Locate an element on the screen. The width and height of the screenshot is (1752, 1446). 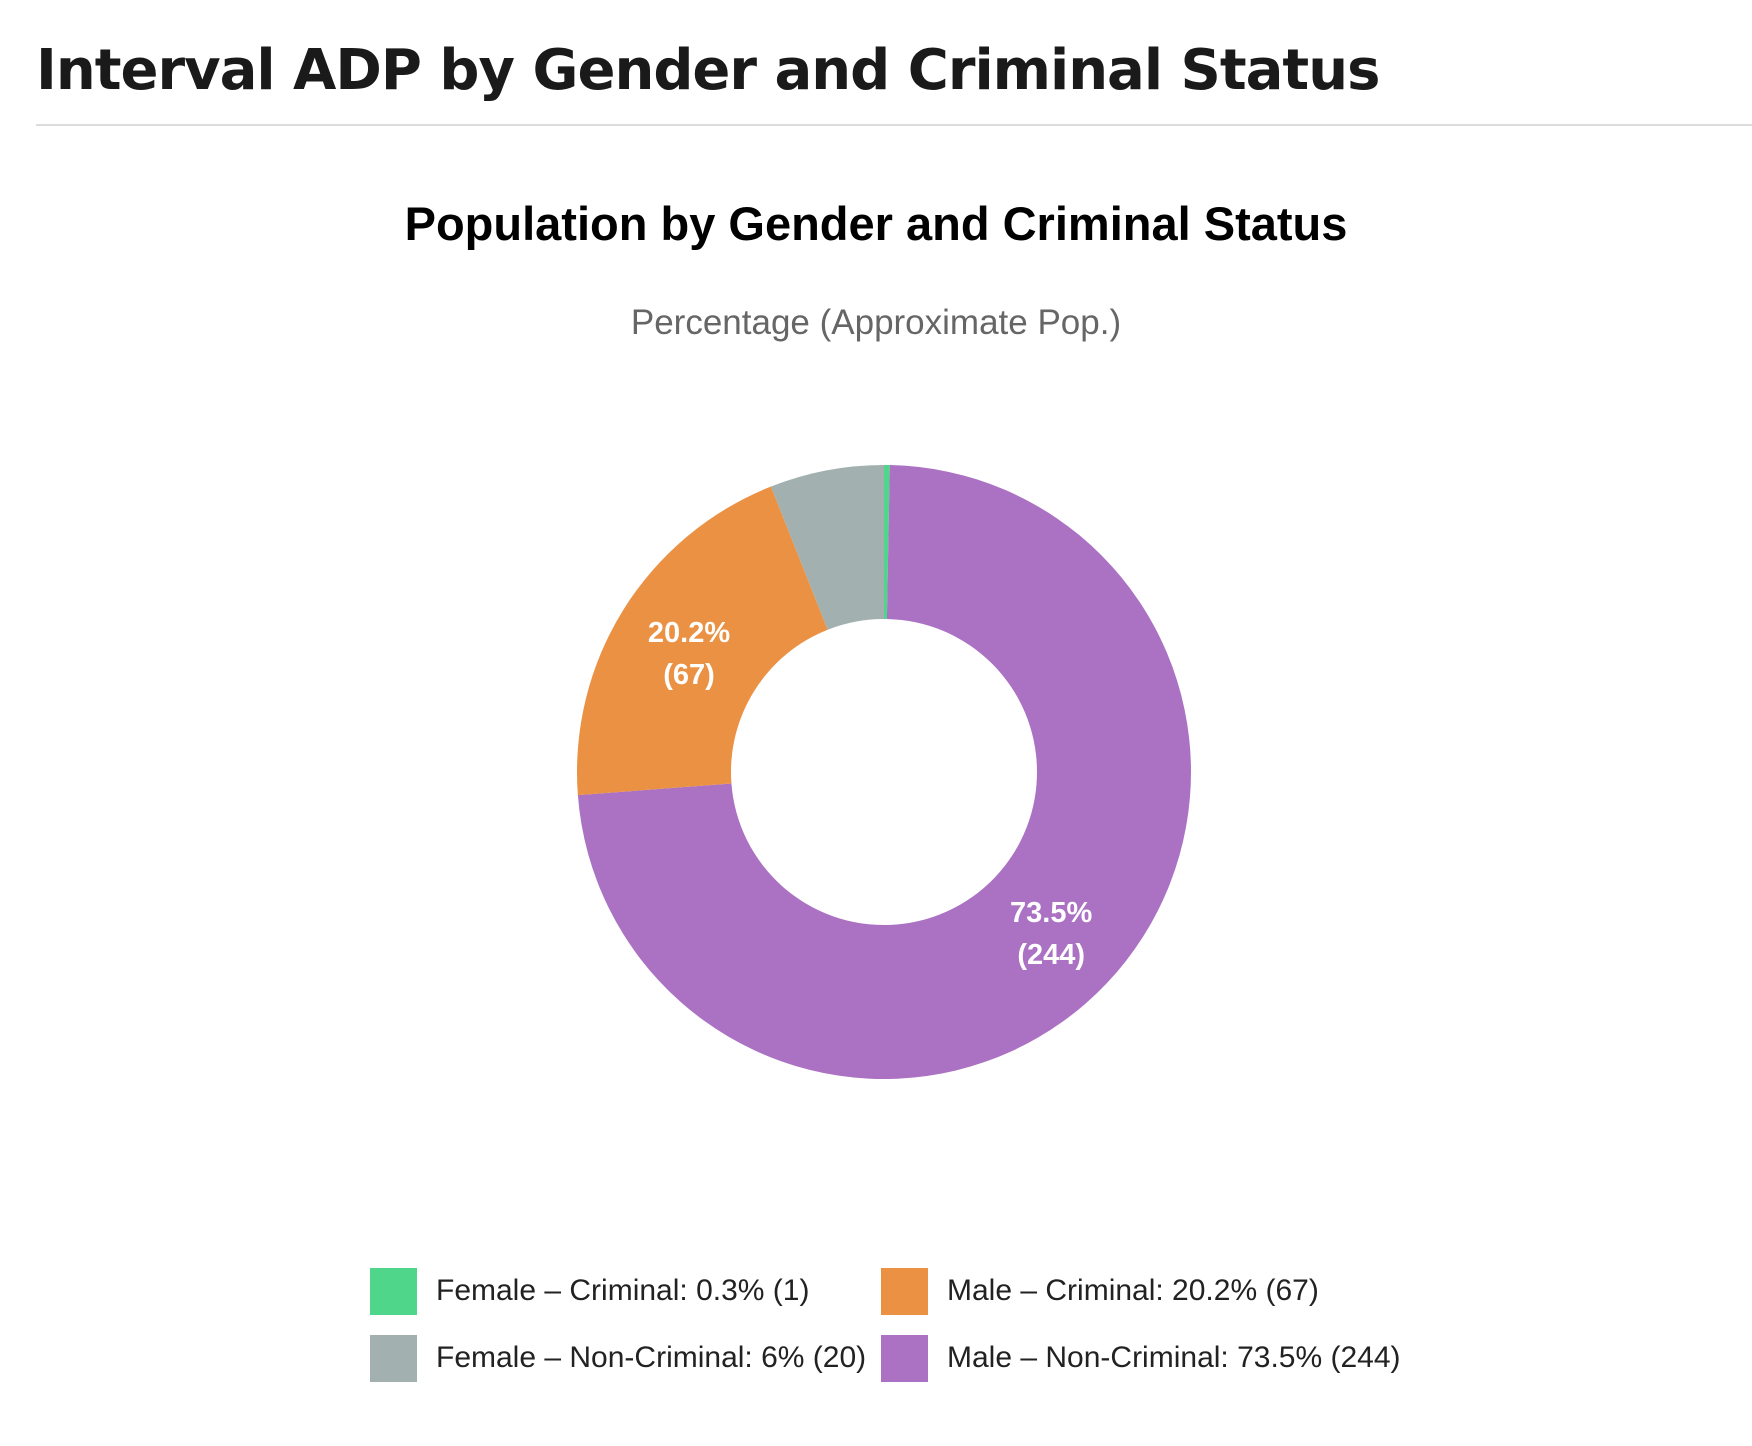
donut-slice-female-criminal is located at coordinates (887, 542).